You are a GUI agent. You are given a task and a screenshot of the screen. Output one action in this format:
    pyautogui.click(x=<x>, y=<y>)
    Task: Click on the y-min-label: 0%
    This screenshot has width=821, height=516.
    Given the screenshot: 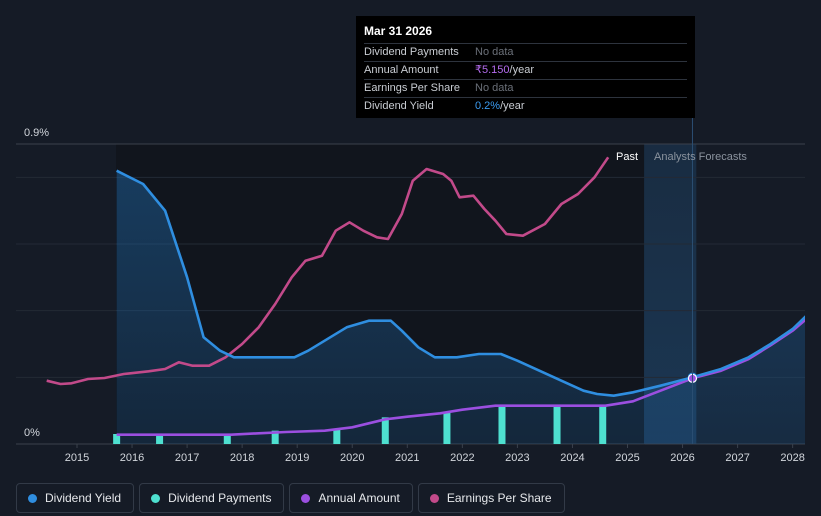 What is the action you would take?
    pyautogui.click(x=32, y=433)
    